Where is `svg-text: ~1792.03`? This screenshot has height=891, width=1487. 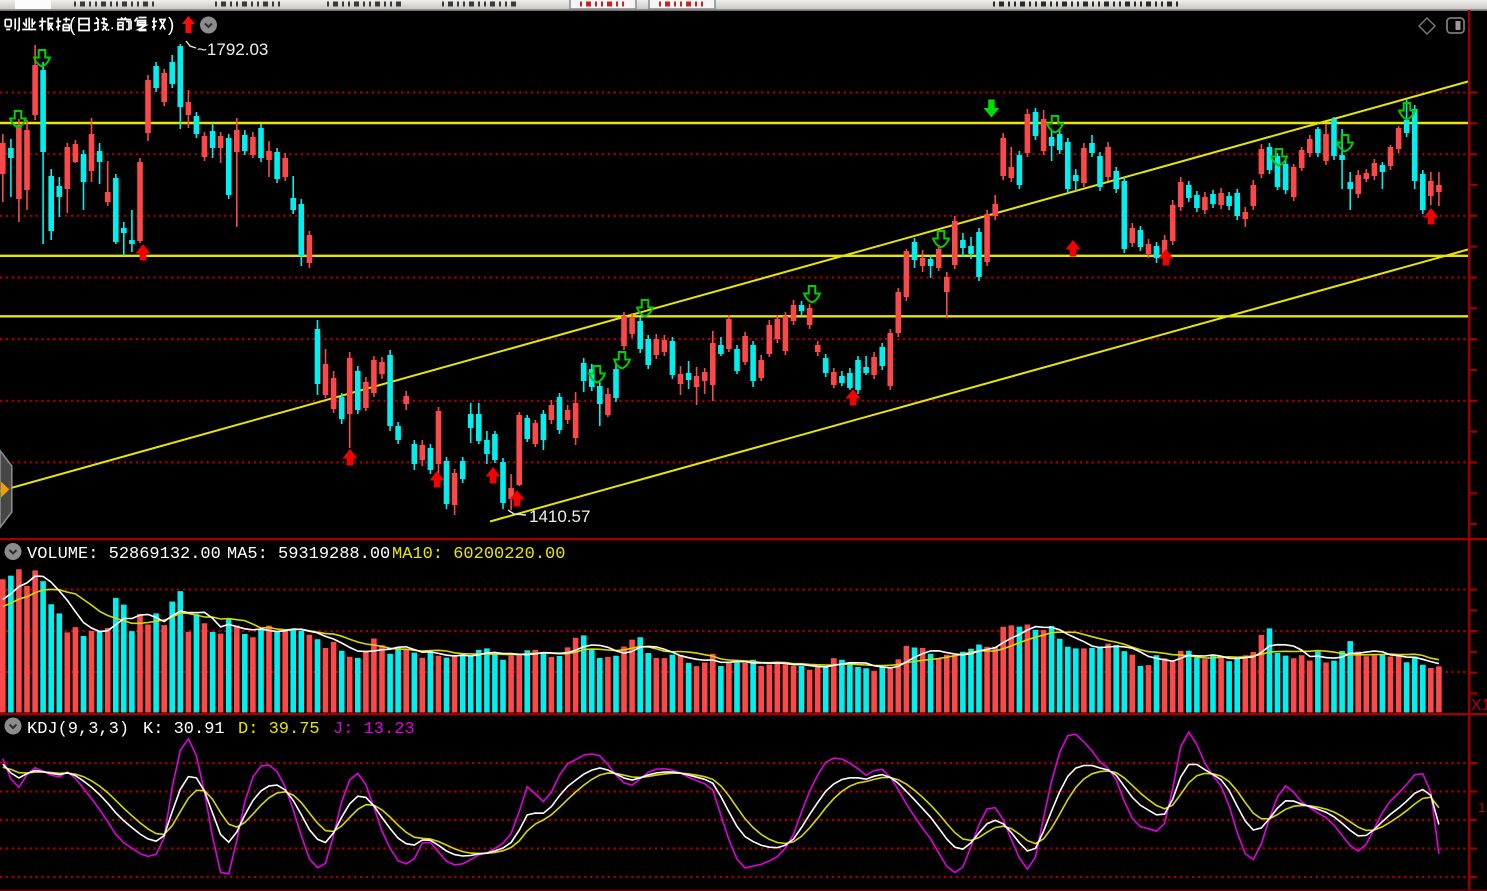 svg-text: ~1792.03 is located at coordinates (232, 49).